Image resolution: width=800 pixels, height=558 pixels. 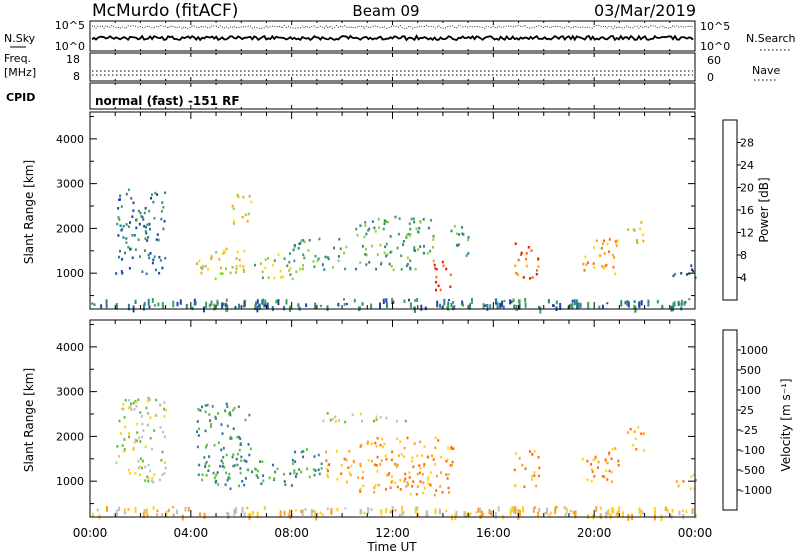 What do you see at coordinates (594, 533) in the screenshot?
I see `x-tick-label: 20:00` at bounding box center [594, 533].